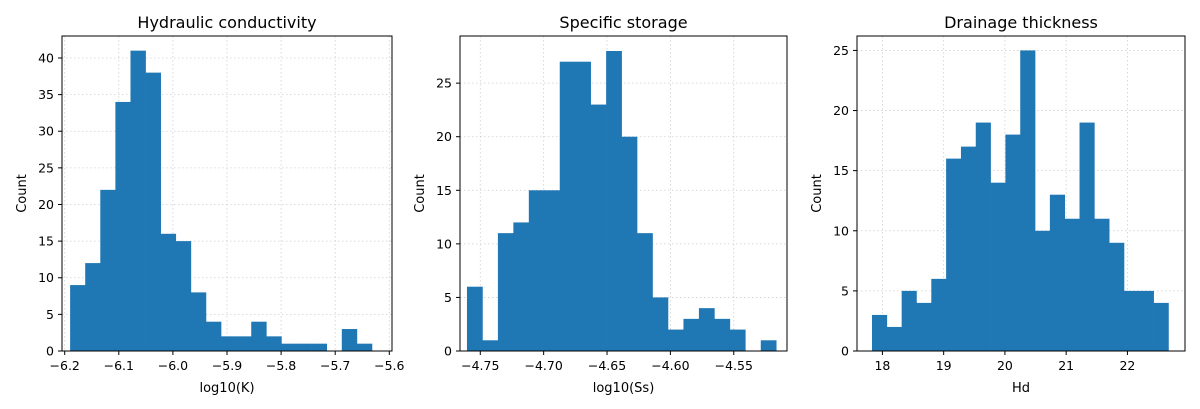 This screenshot has width=1200, height=409. What do you see at coordinates (46, 57) in the screenshot?
I see `y-tick-label: 40` at bounding box center [46, 57].